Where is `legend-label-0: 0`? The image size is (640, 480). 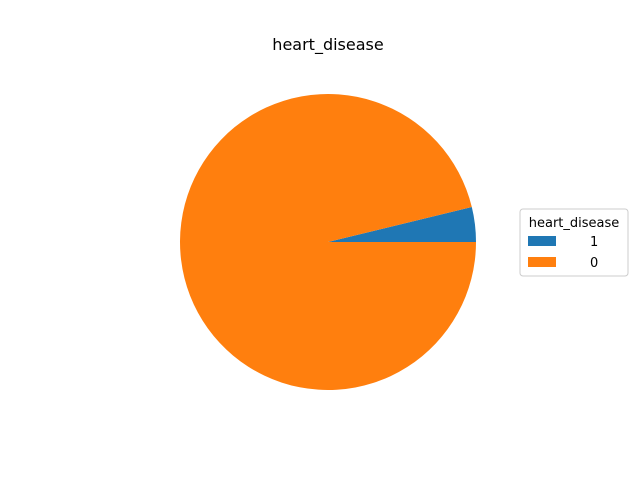 legend-label-0: 0 is located at coordinates (594, 263).